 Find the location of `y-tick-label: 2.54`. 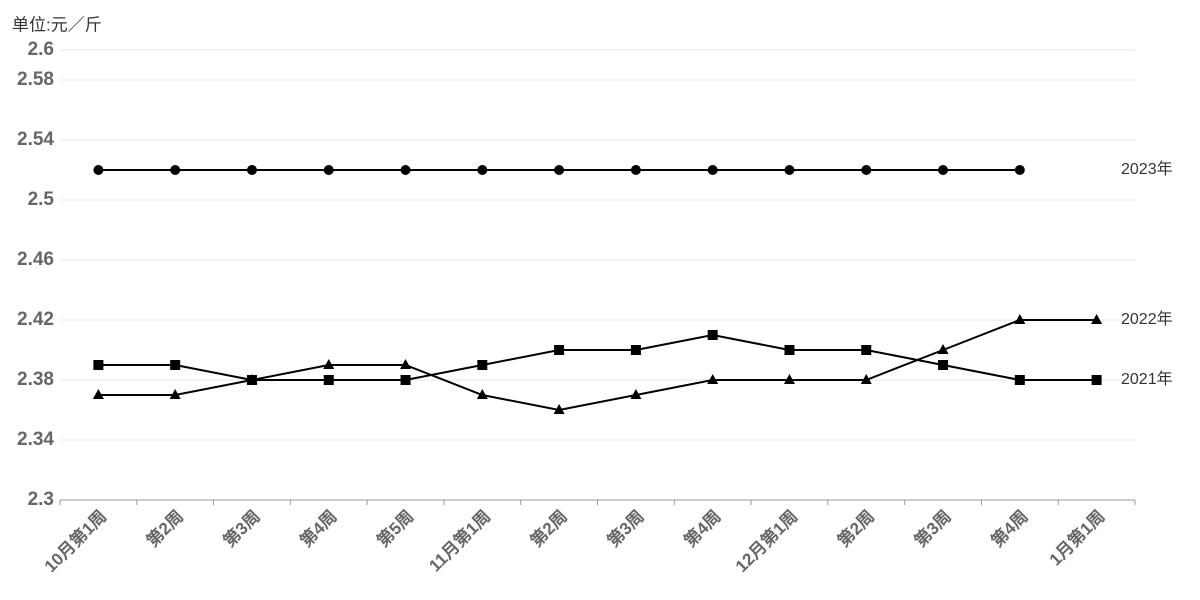

y-tick-label: 2.54 is located at coordinates (35, 139).